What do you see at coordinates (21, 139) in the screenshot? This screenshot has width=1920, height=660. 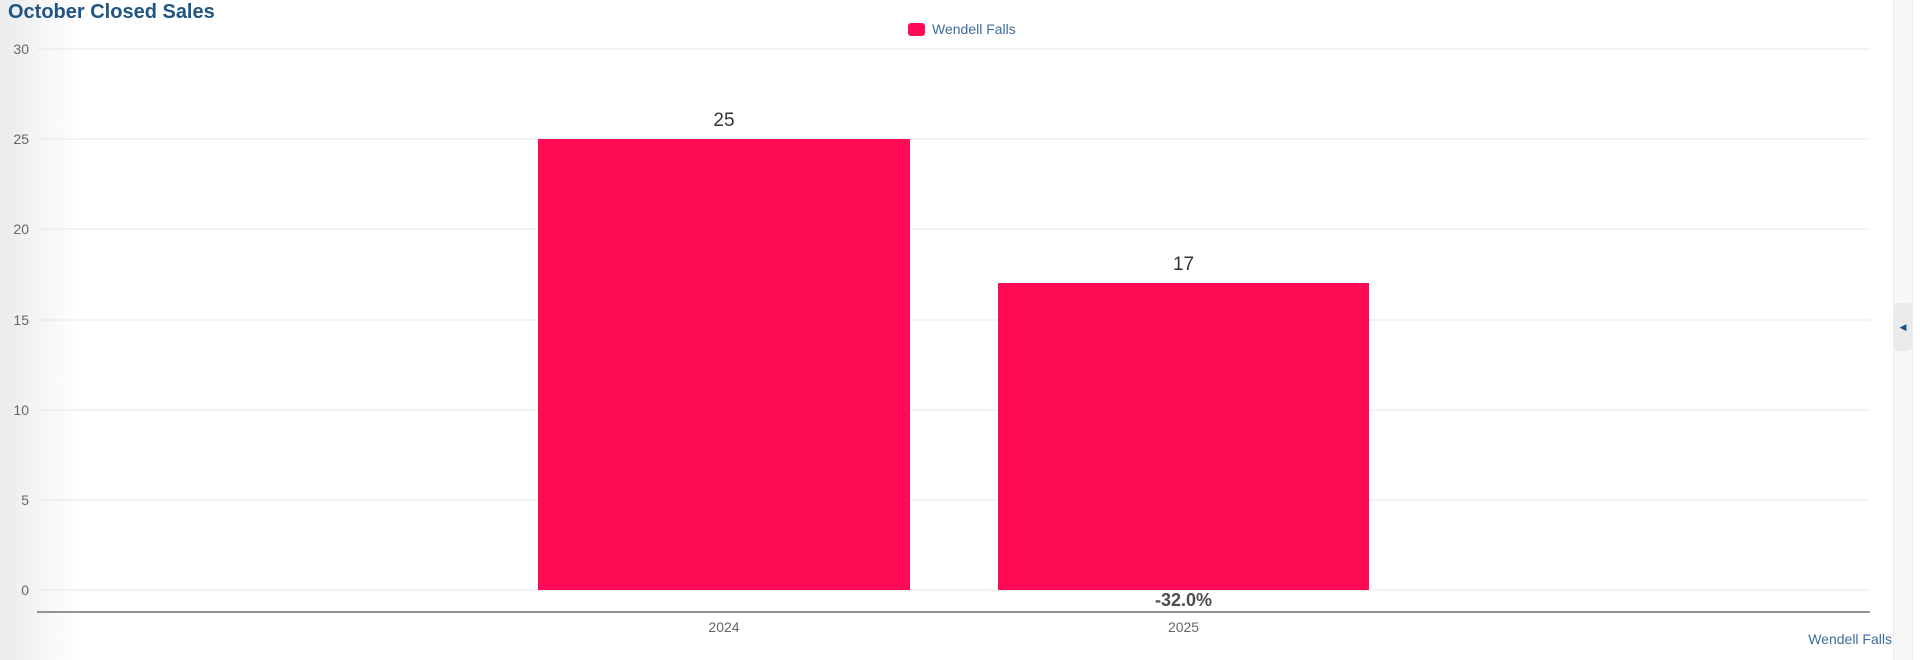 I see `y-axis-tick-label-25: 25` at bounding box center [21, 139].